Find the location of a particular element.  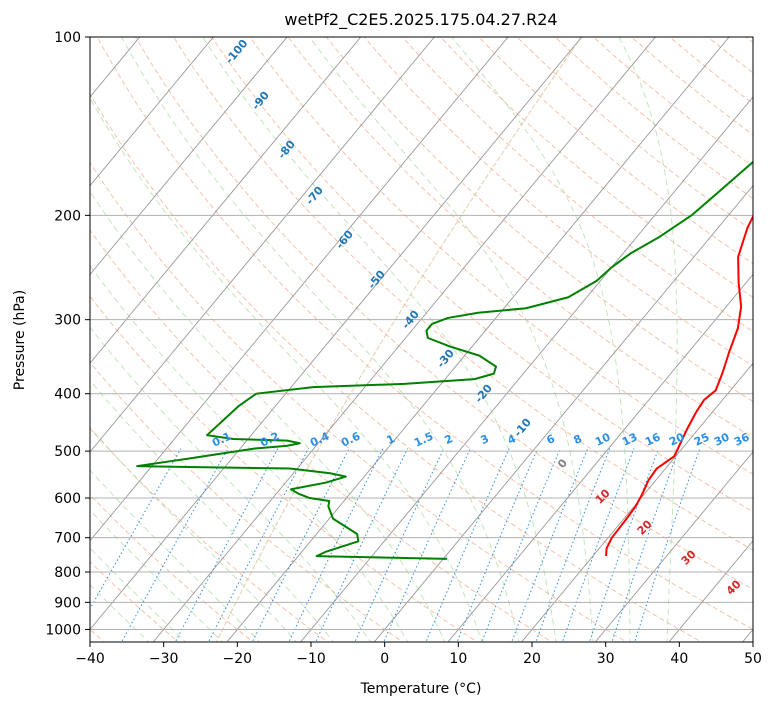

isotherm-label: -80 is located at coordinates (286, 150).